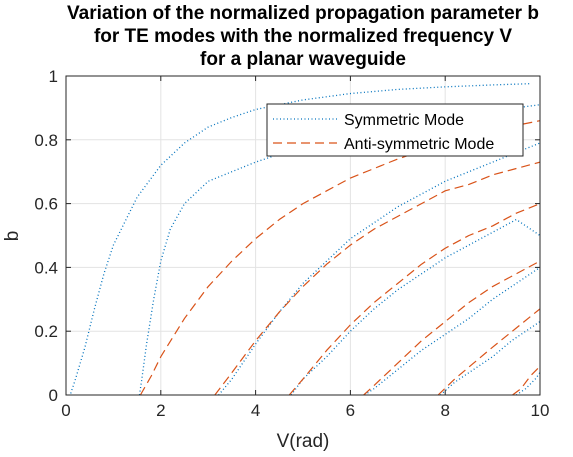 The width and height of the screenshot is (573, 457). Describe the element at coordinates (53, 76) in the screenshot. I see `y-tick-label: 1` at that location.